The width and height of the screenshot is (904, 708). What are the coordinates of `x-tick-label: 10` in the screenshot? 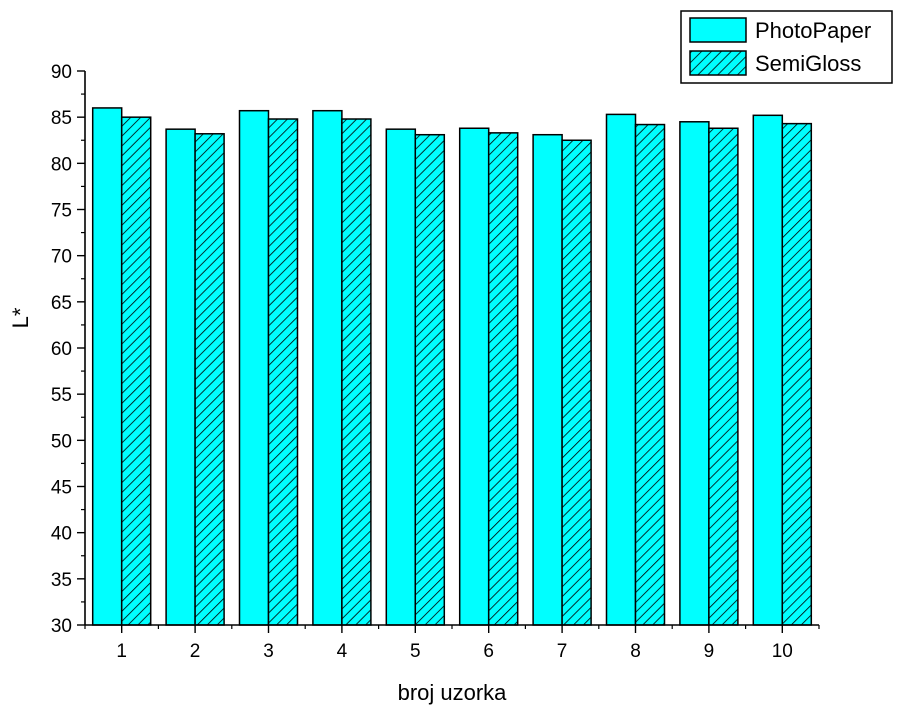 It's located at (782, 651).